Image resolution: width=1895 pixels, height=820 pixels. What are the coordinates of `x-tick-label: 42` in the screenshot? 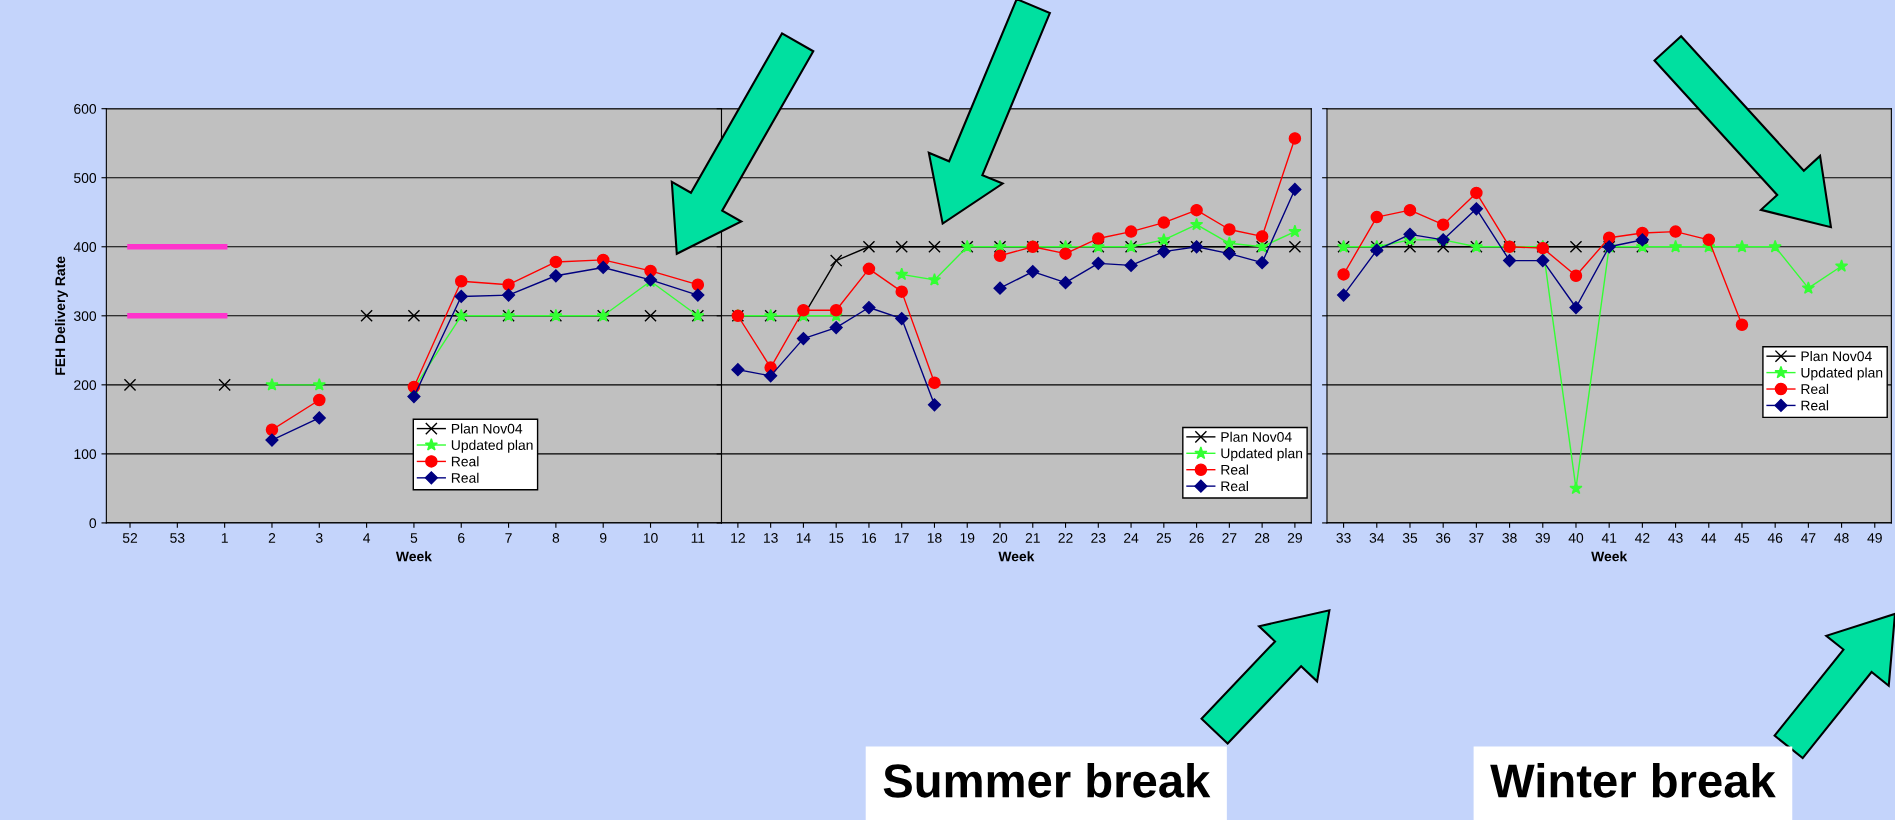 It's located at (1642, 538).